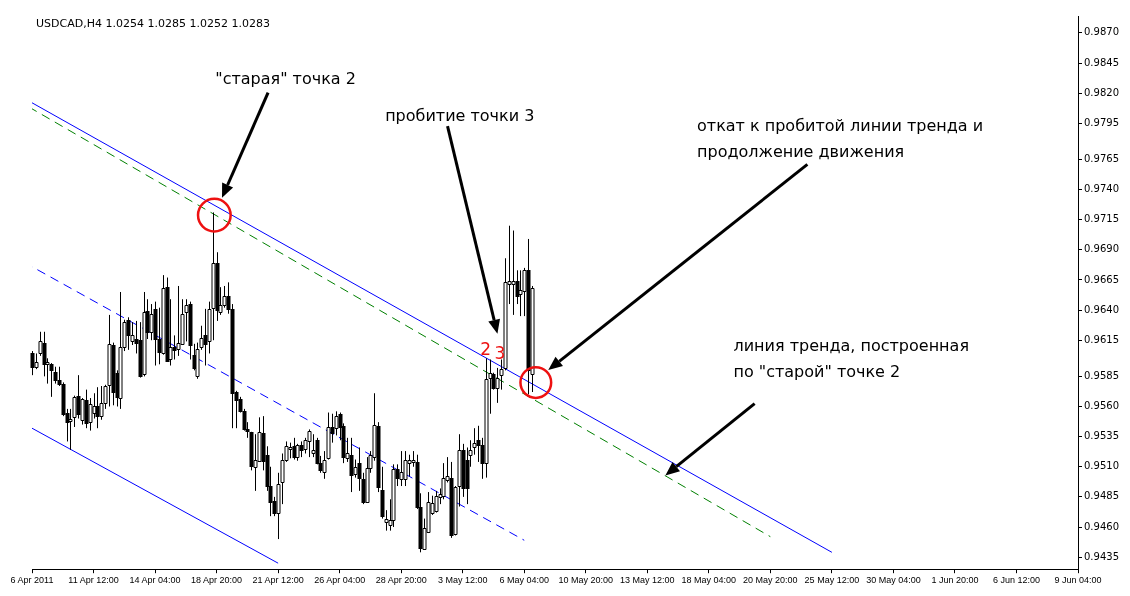 Image resolution: width=1130 pixels, height=596 pixels. What do you see at coordinates (1101, 159) in the screenshot?
I see `y-tick-label: 0.9765` at bounding box center [1101, 159].